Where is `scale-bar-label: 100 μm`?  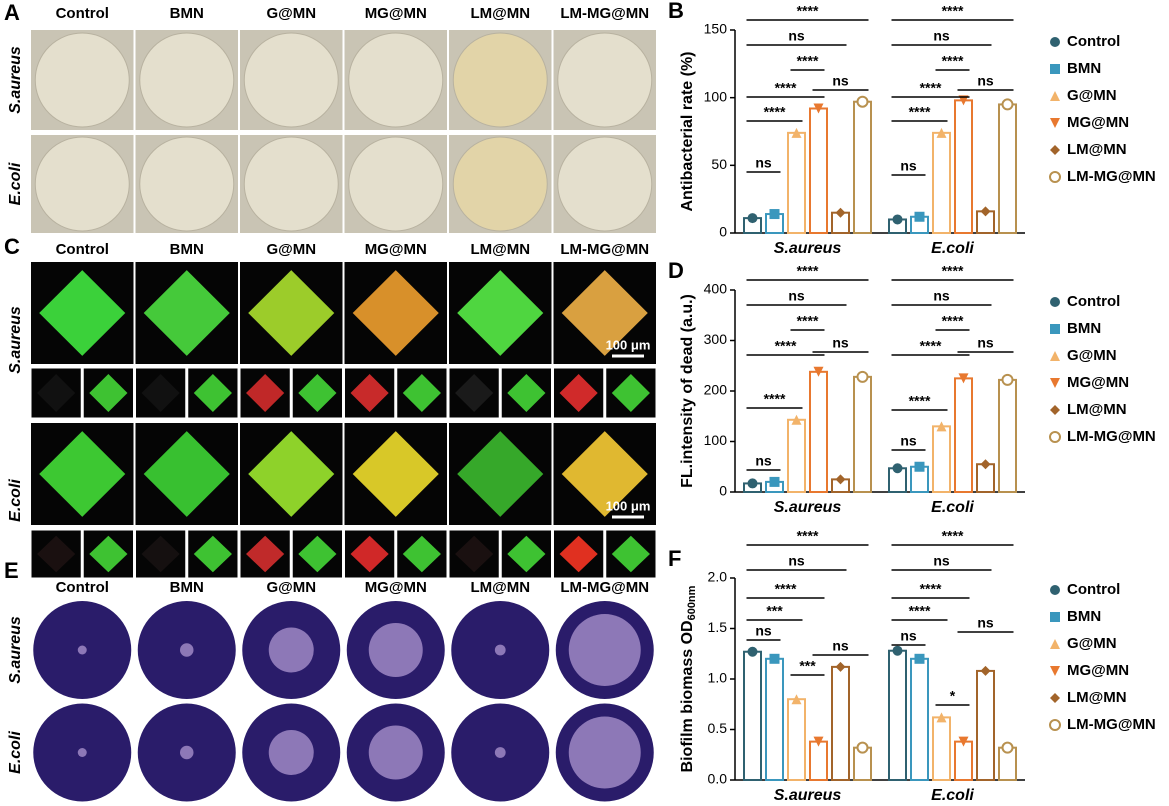 scale-bar-label: 100 μm is located at coordinates (628, 344).